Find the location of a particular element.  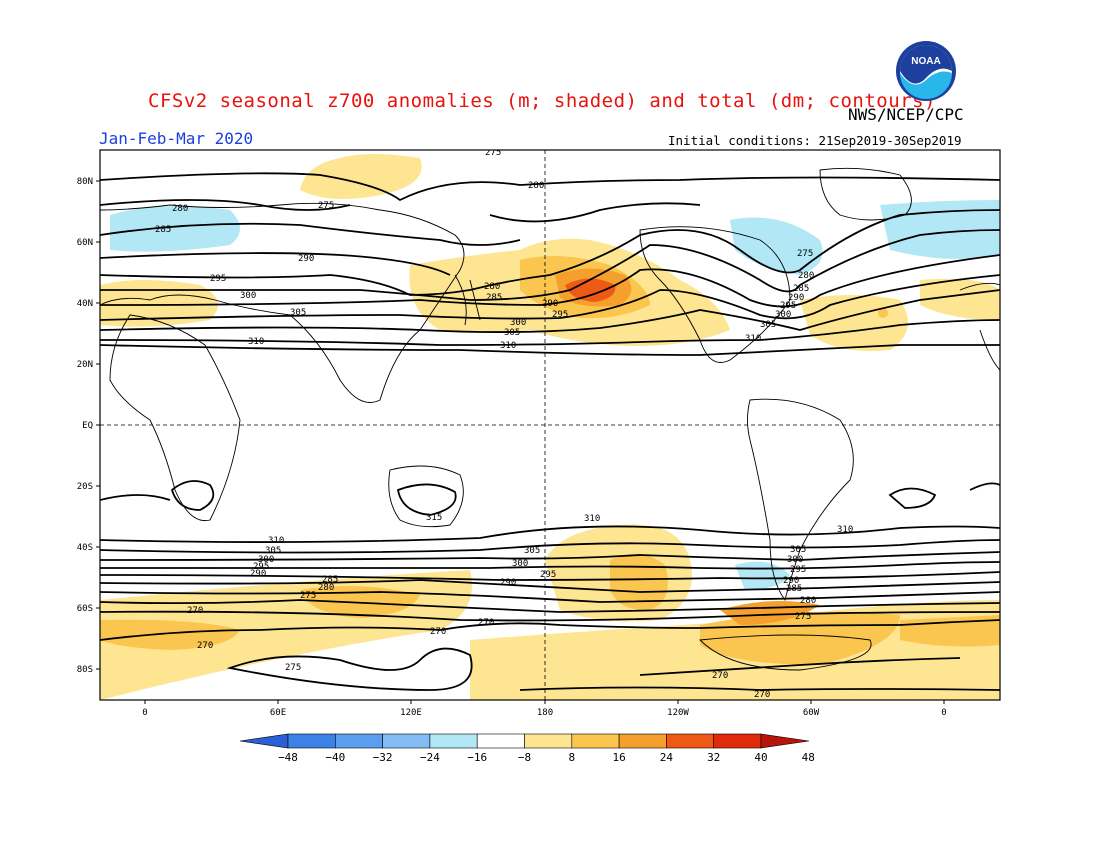

colorbar-tick-label: −8 is located at coordinates (524, 757).